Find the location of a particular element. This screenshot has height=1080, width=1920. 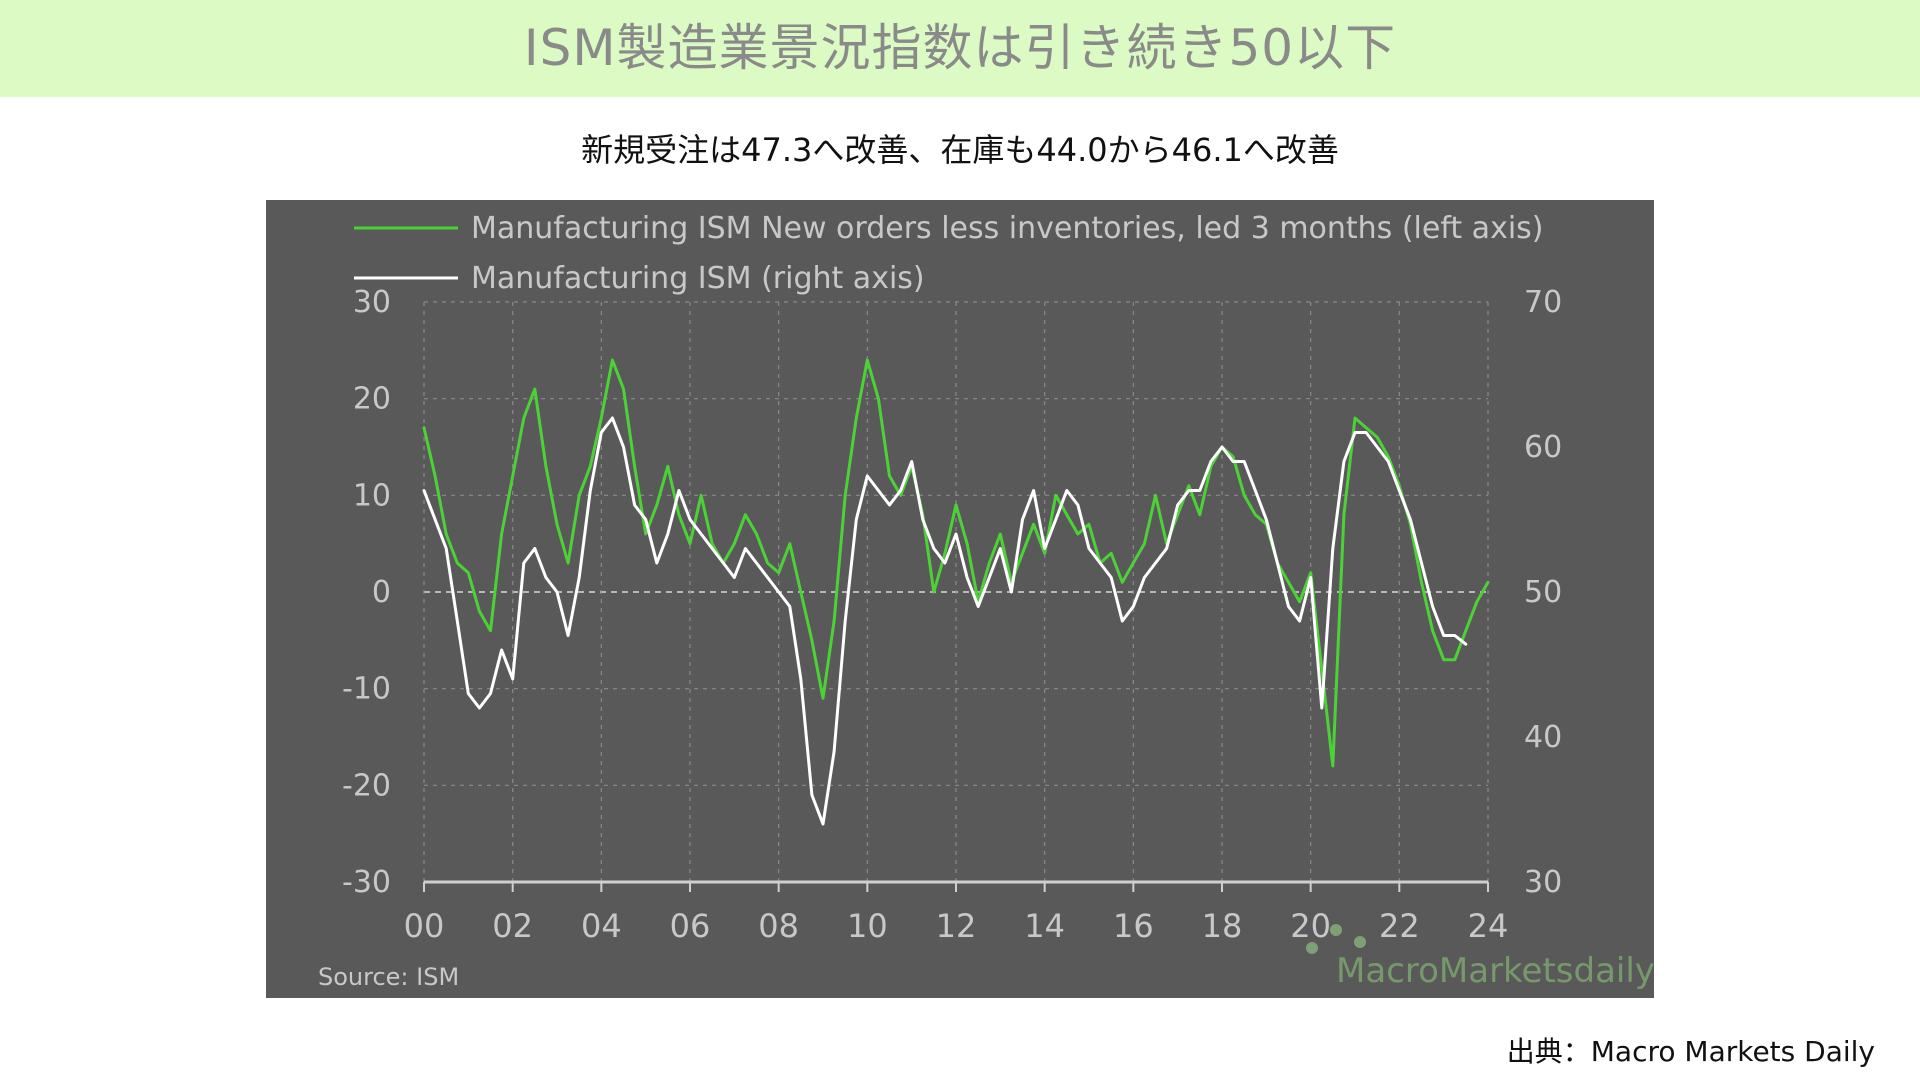

page-title: ISM製造業景況指数は引き続き50以下 is located at coordinates (960, 48).